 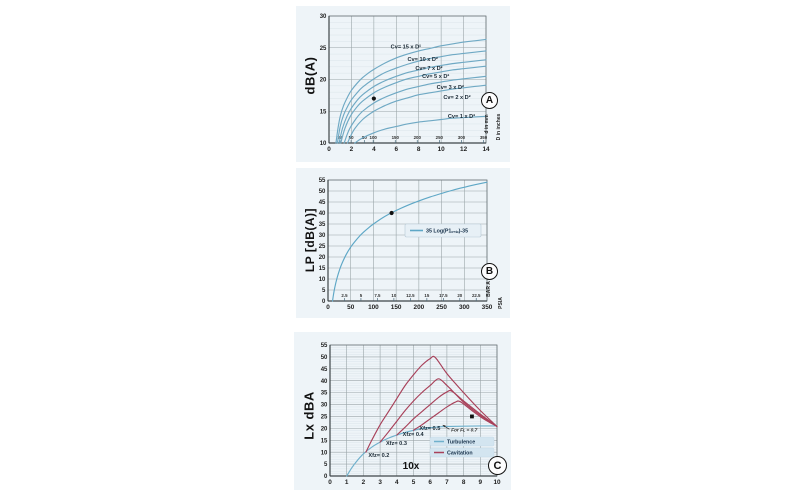 What do you see at coordinates (380, 482) in the screenshot?
I see `svg-text: 3` at bounding box center [380, 482].